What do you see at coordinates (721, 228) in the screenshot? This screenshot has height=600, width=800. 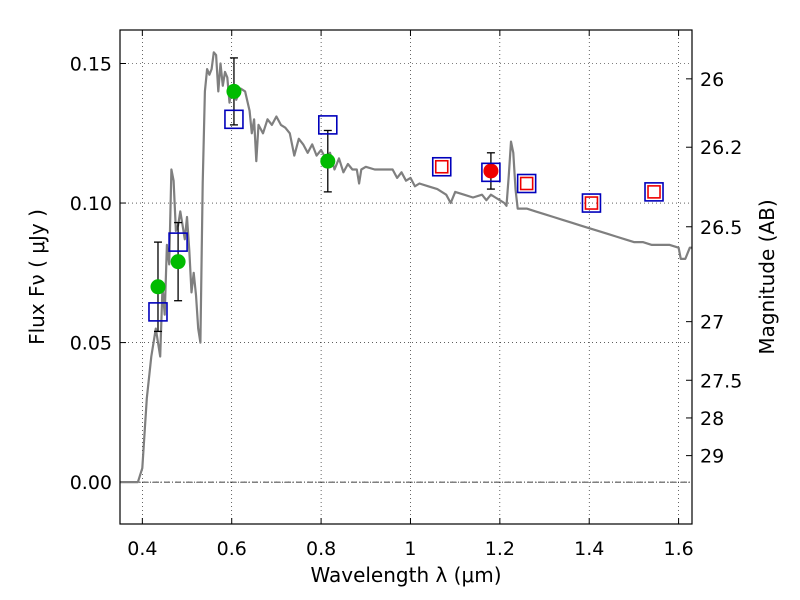 I see `right-tick-label: 26.5` at bounding box center [721, 228].